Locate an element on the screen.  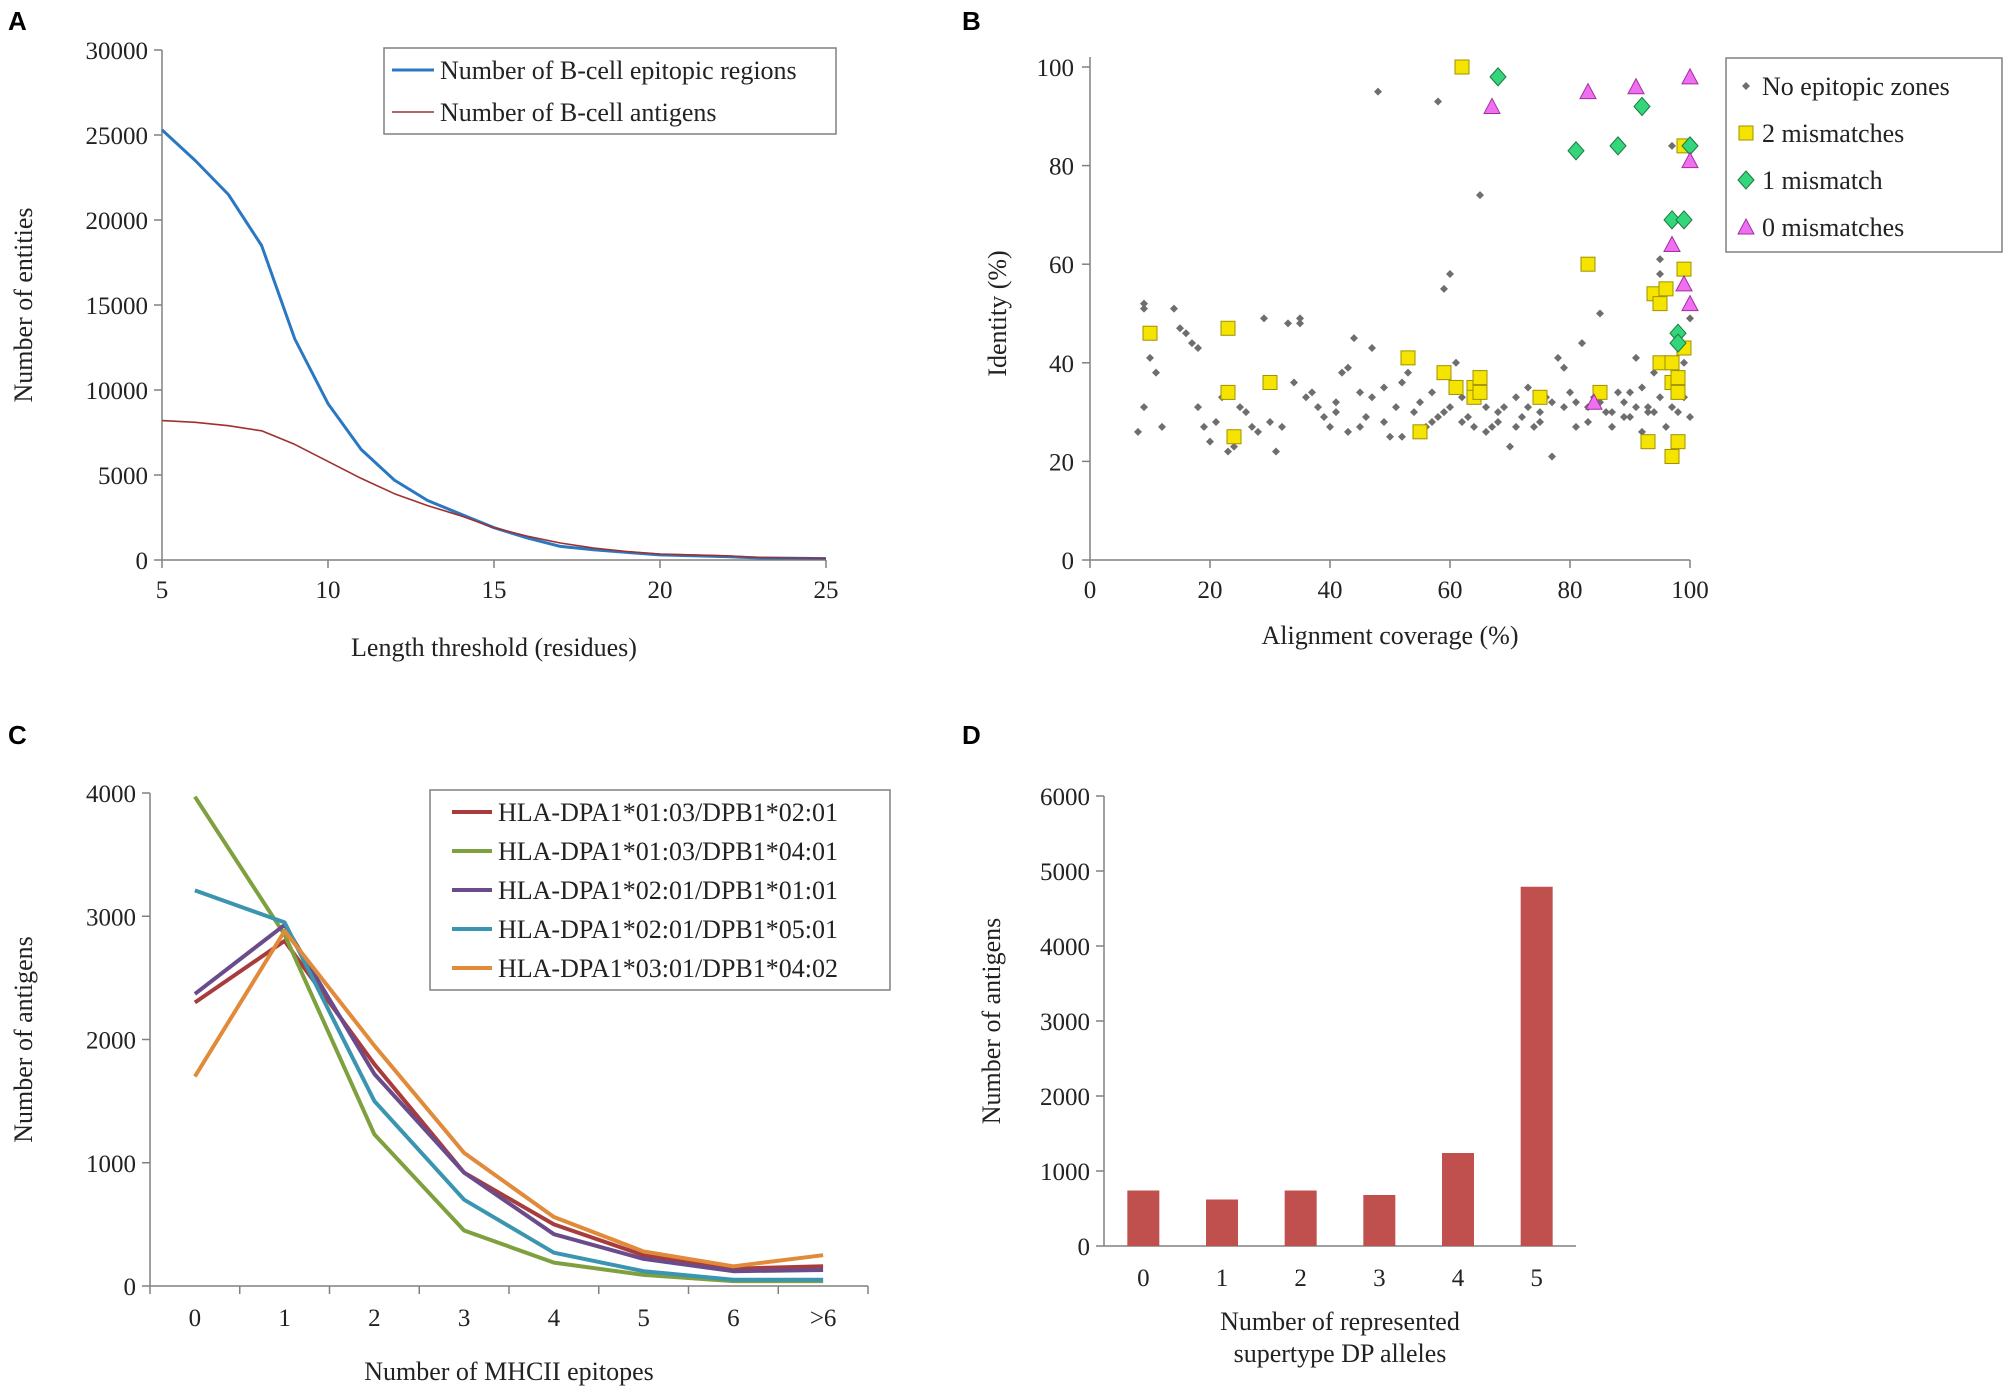
a-y-tick-label: 10000 is located at coordinates (117, 391).